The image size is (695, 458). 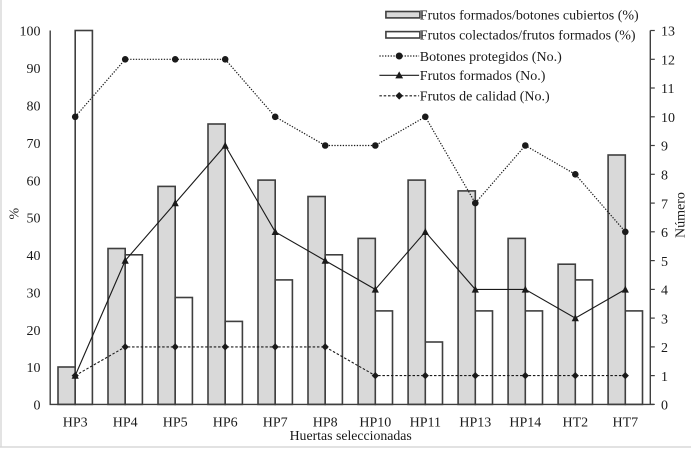 What do you see at coordinates (175, 423) in the screenshot?
I see `svg-text: HP5` at bounding box center [175, 423].